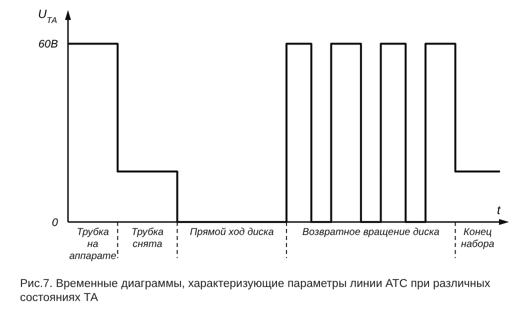 The image size is (515, 321). What do you see at coordinates (93, 244) in the screenshot?
I see `text: Трубка на аппарате` at bounding box center [93, 244].